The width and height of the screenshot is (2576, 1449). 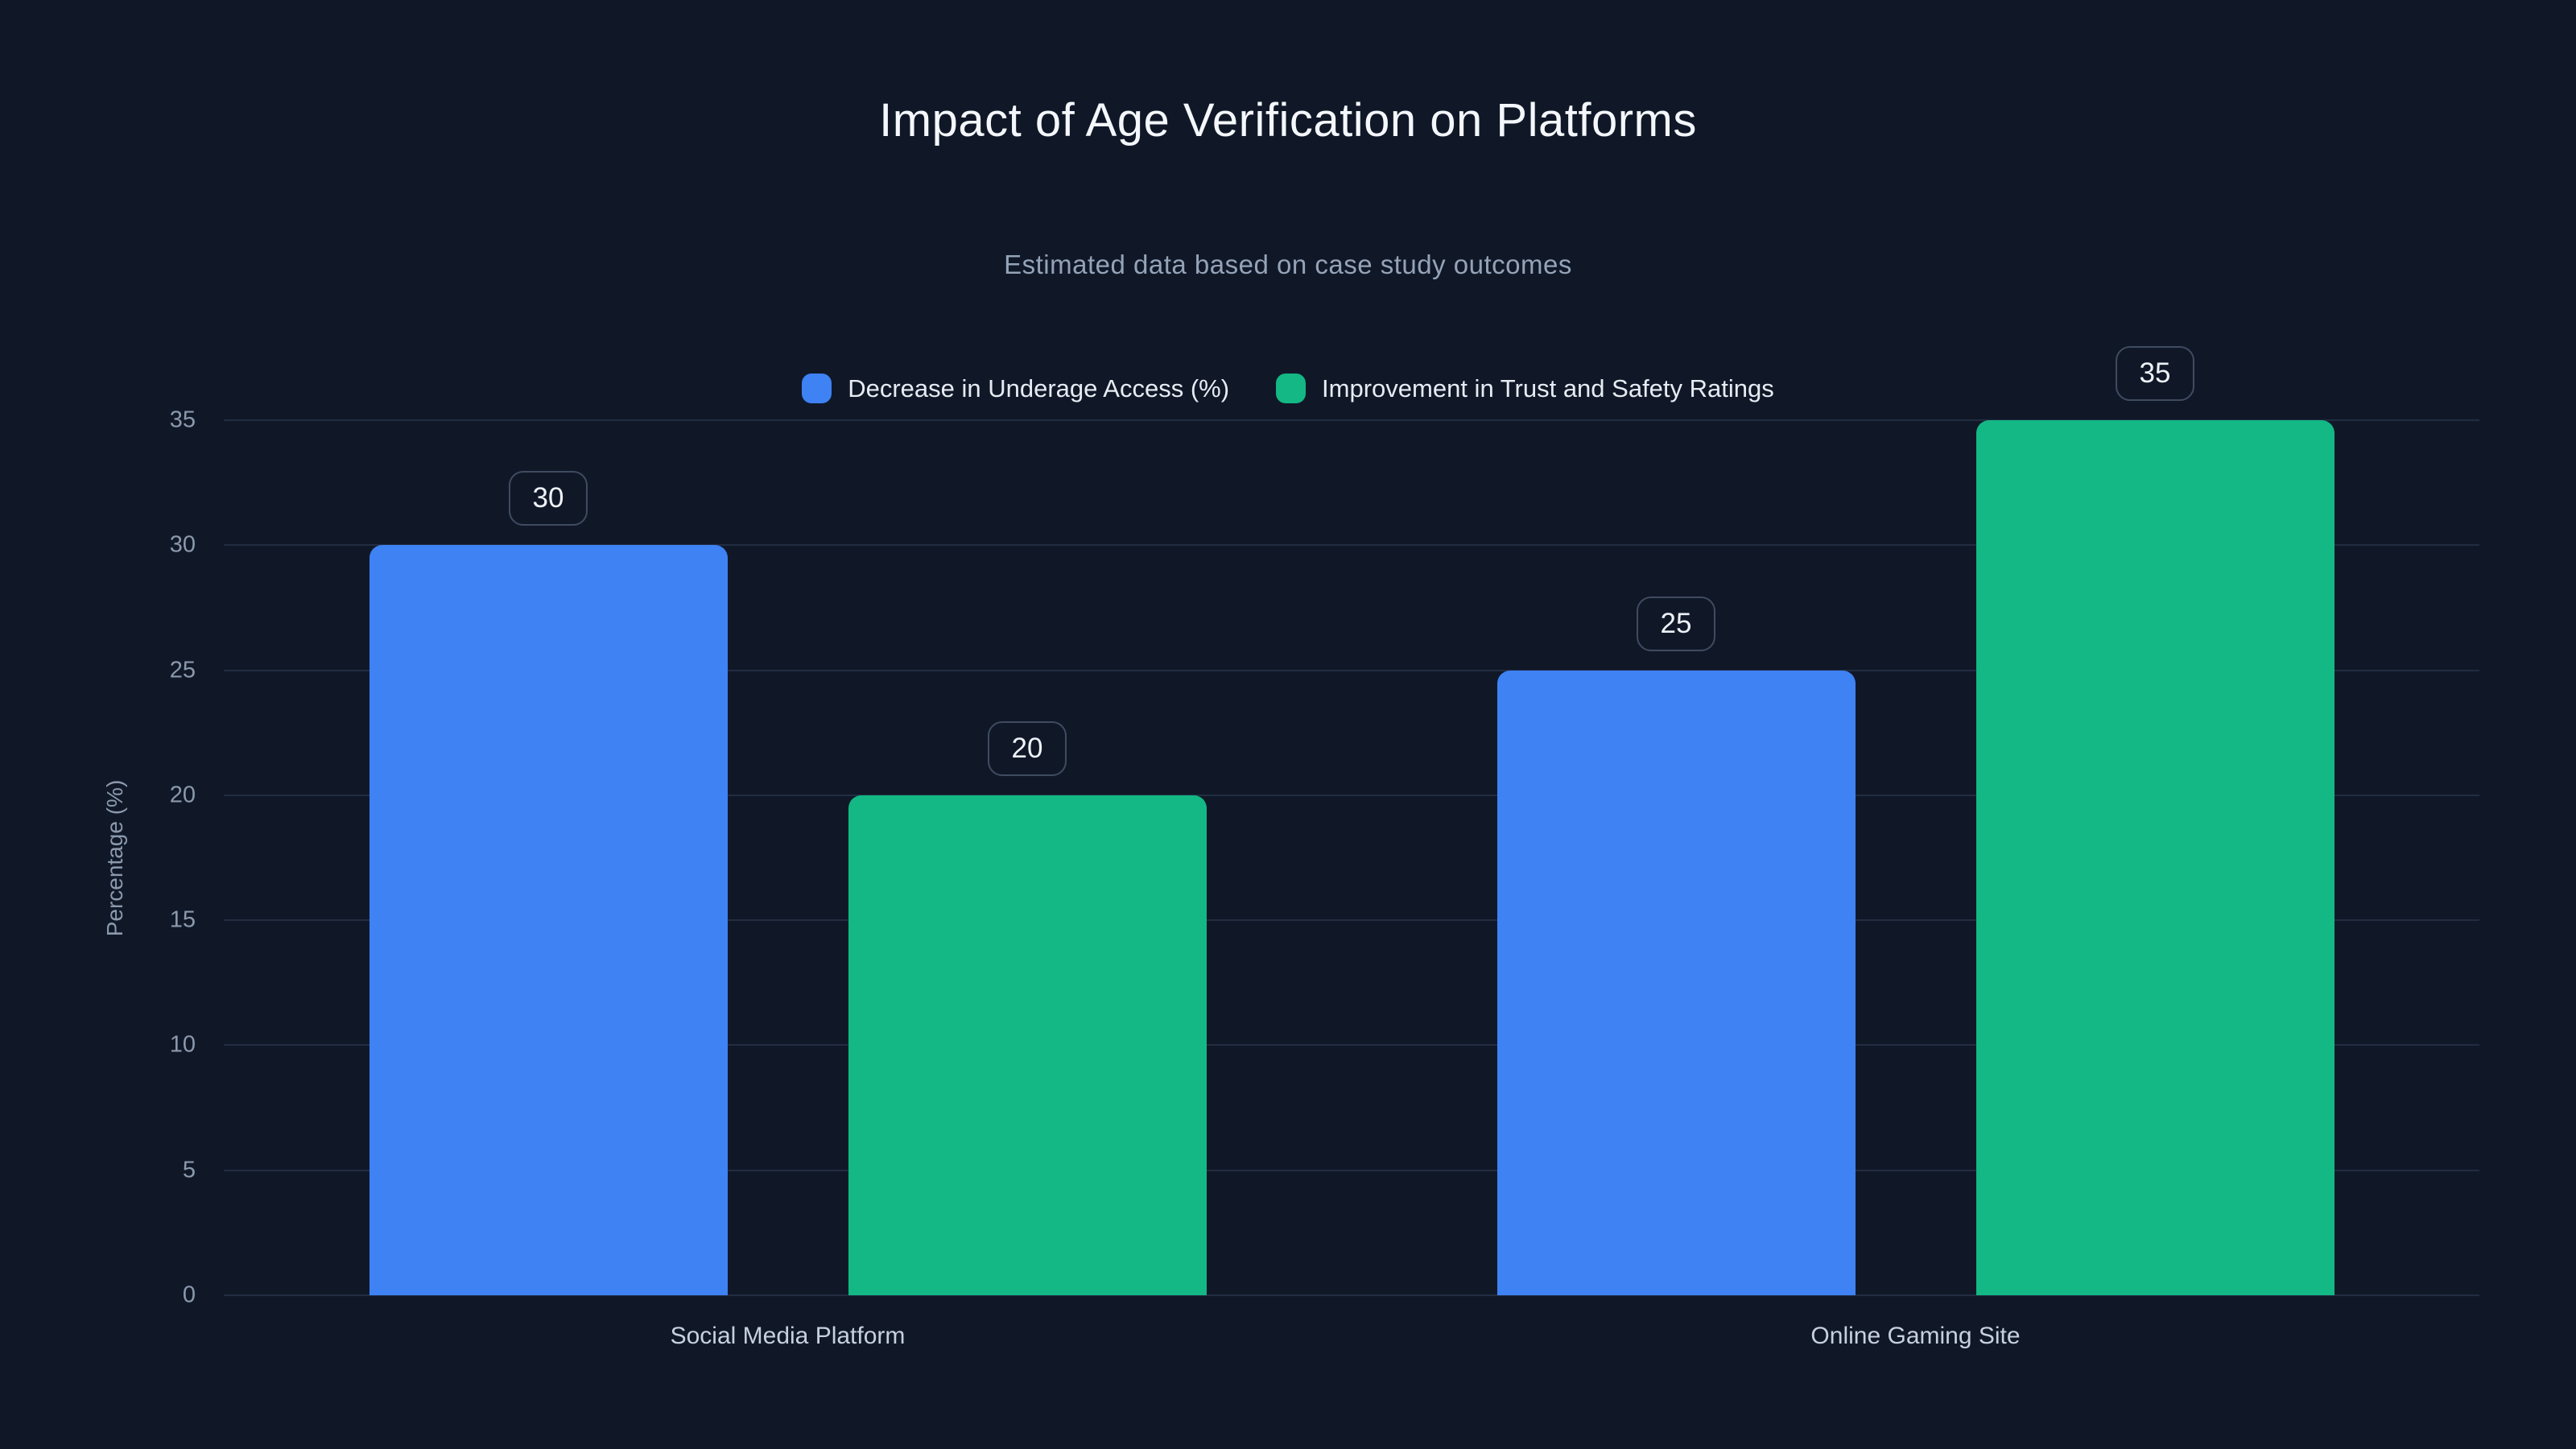 What do you see at coordinates (1915, 1336) in the screenshot?
I see `x-axis-label-online-gaming-site: Online Gaming Site` at bounding box center [1915, 1336].